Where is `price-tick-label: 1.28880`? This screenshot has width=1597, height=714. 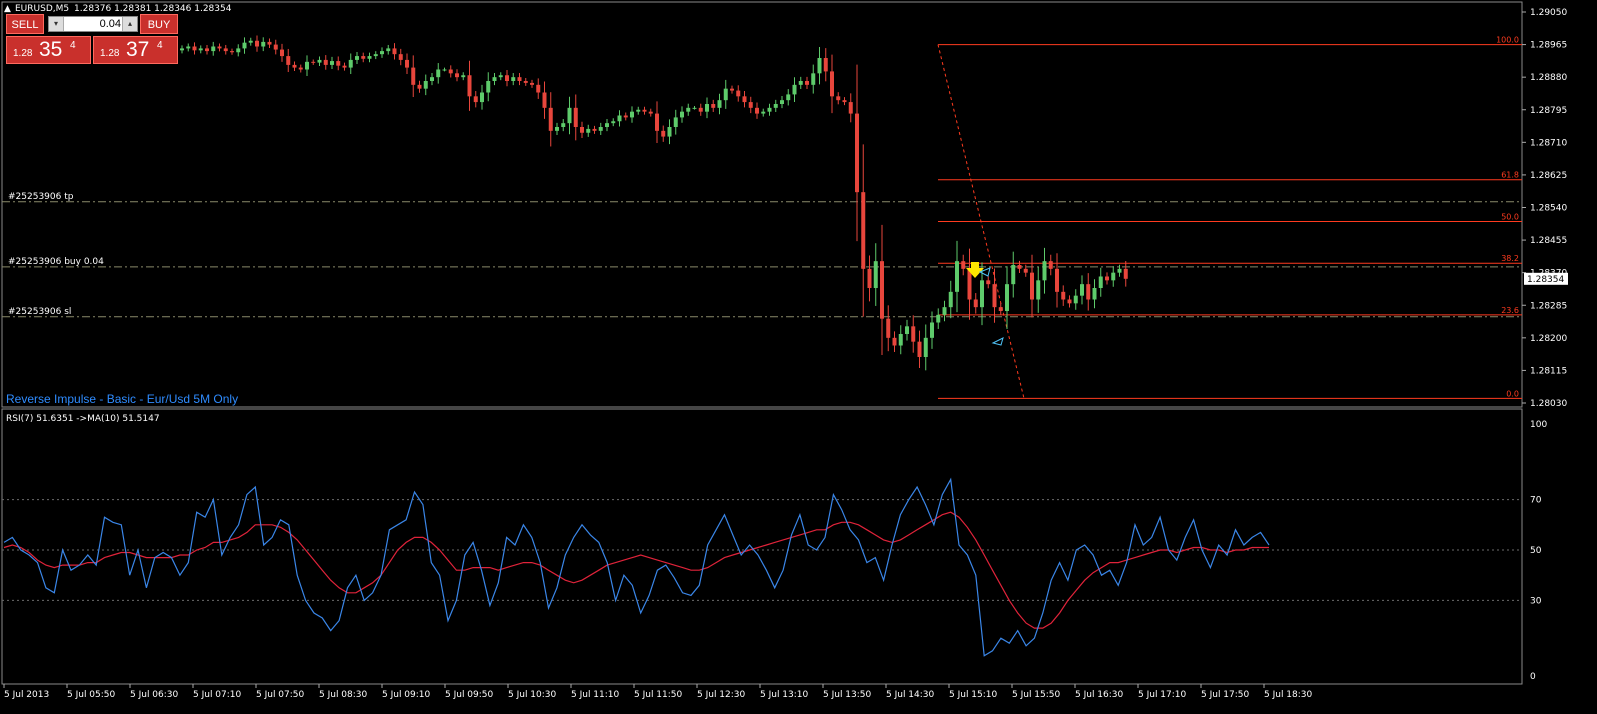
price-tick-label: 1.28880 is located at coordinates (1548, 78).